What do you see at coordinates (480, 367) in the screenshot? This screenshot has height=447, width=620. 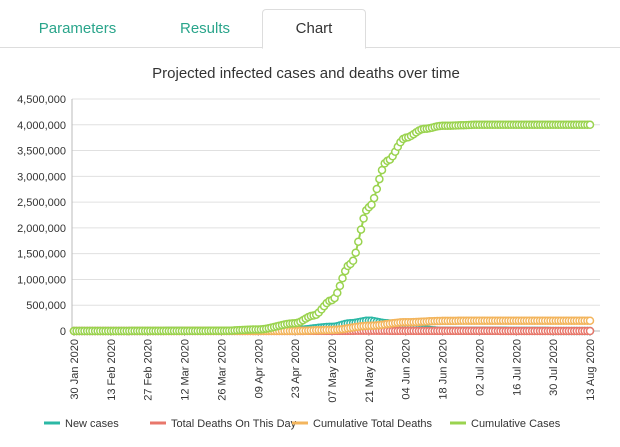 I see `x-tick-label: 02 Jul 2020` at bounding box center [480, 367].